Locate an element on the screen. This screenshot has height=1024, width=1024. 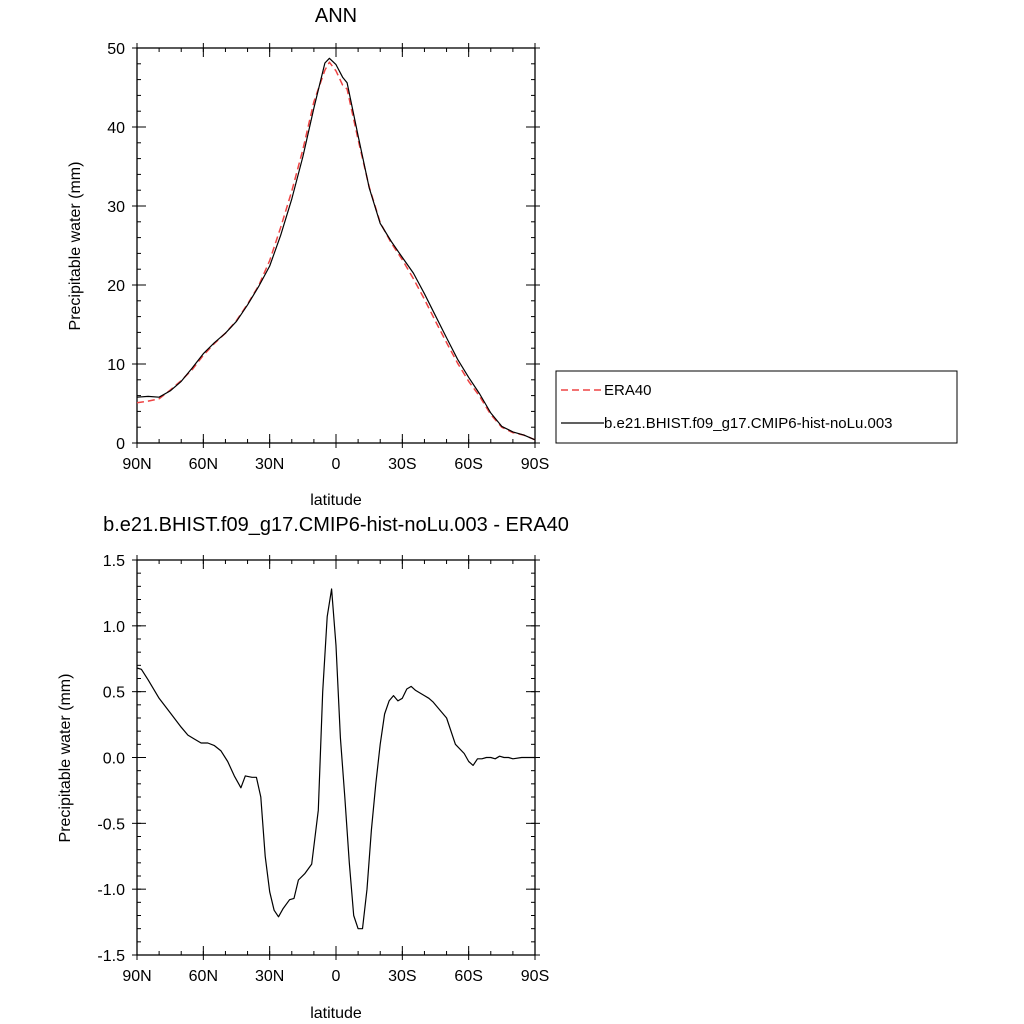
top-y-axis-label: Precipitable water (mm) is located at coordinates (75, 246).